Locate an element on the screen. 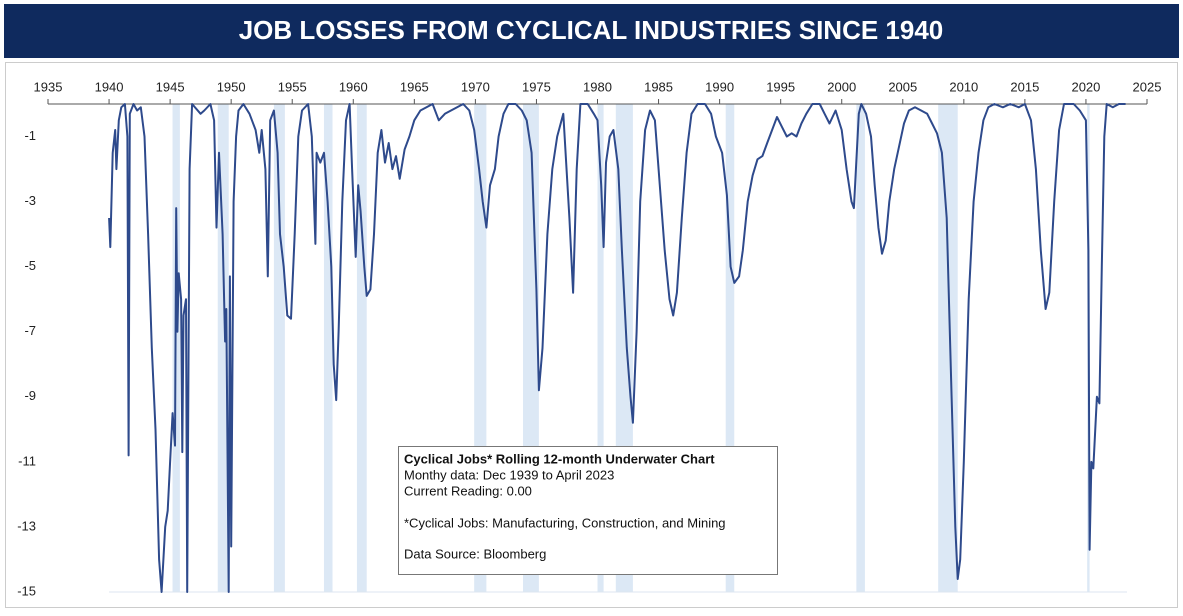  x-tick-label: 1985 is located at coordinates (658, 86).